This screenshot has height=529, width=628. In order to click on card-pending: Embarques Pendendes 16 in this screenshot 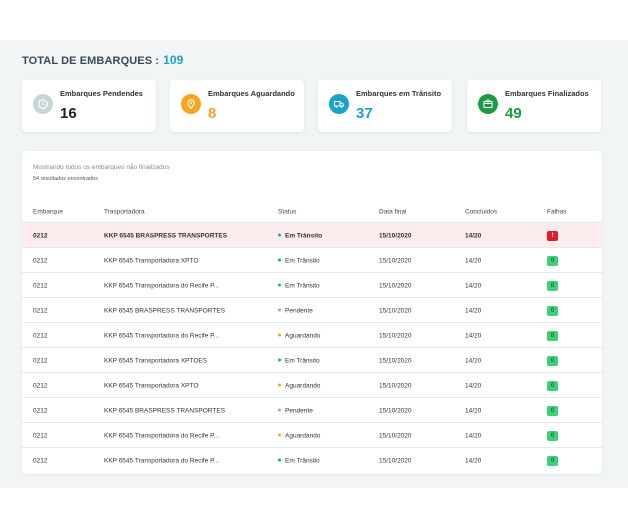, I will do `click(89, 106)`.